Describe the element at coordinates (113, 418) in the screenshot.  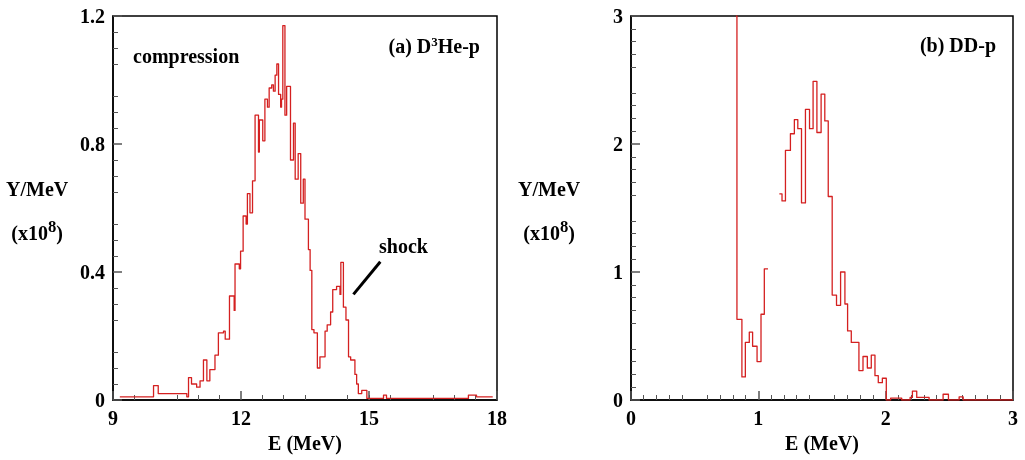
I see `x-tick-label: 9` at that location.